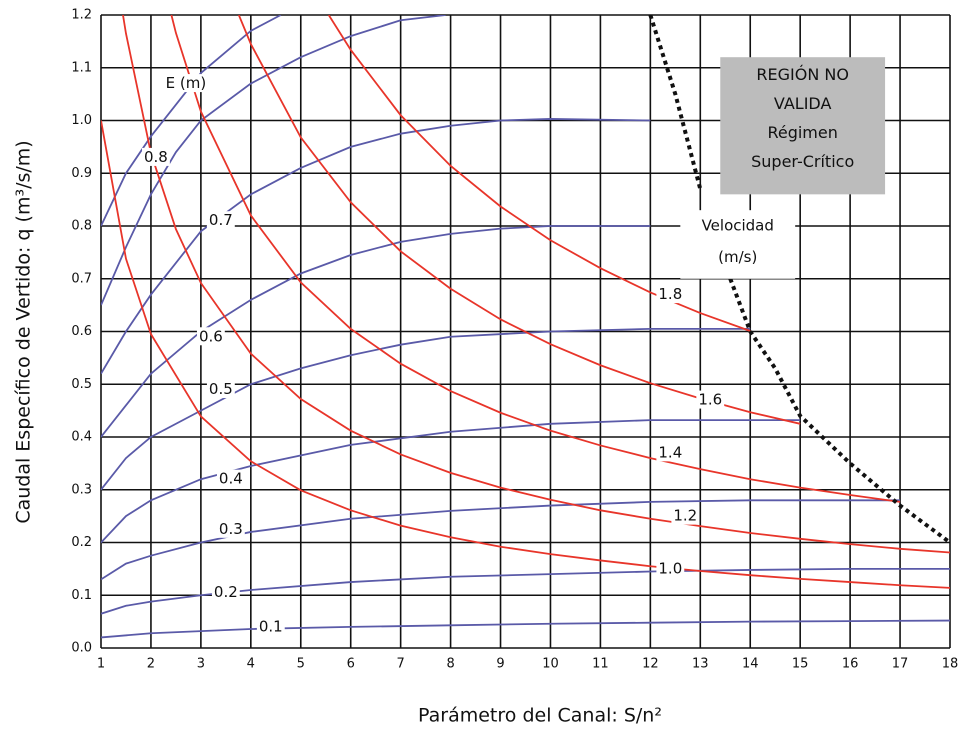  I want to click on x-tick-label: 1, so click(101, 664).